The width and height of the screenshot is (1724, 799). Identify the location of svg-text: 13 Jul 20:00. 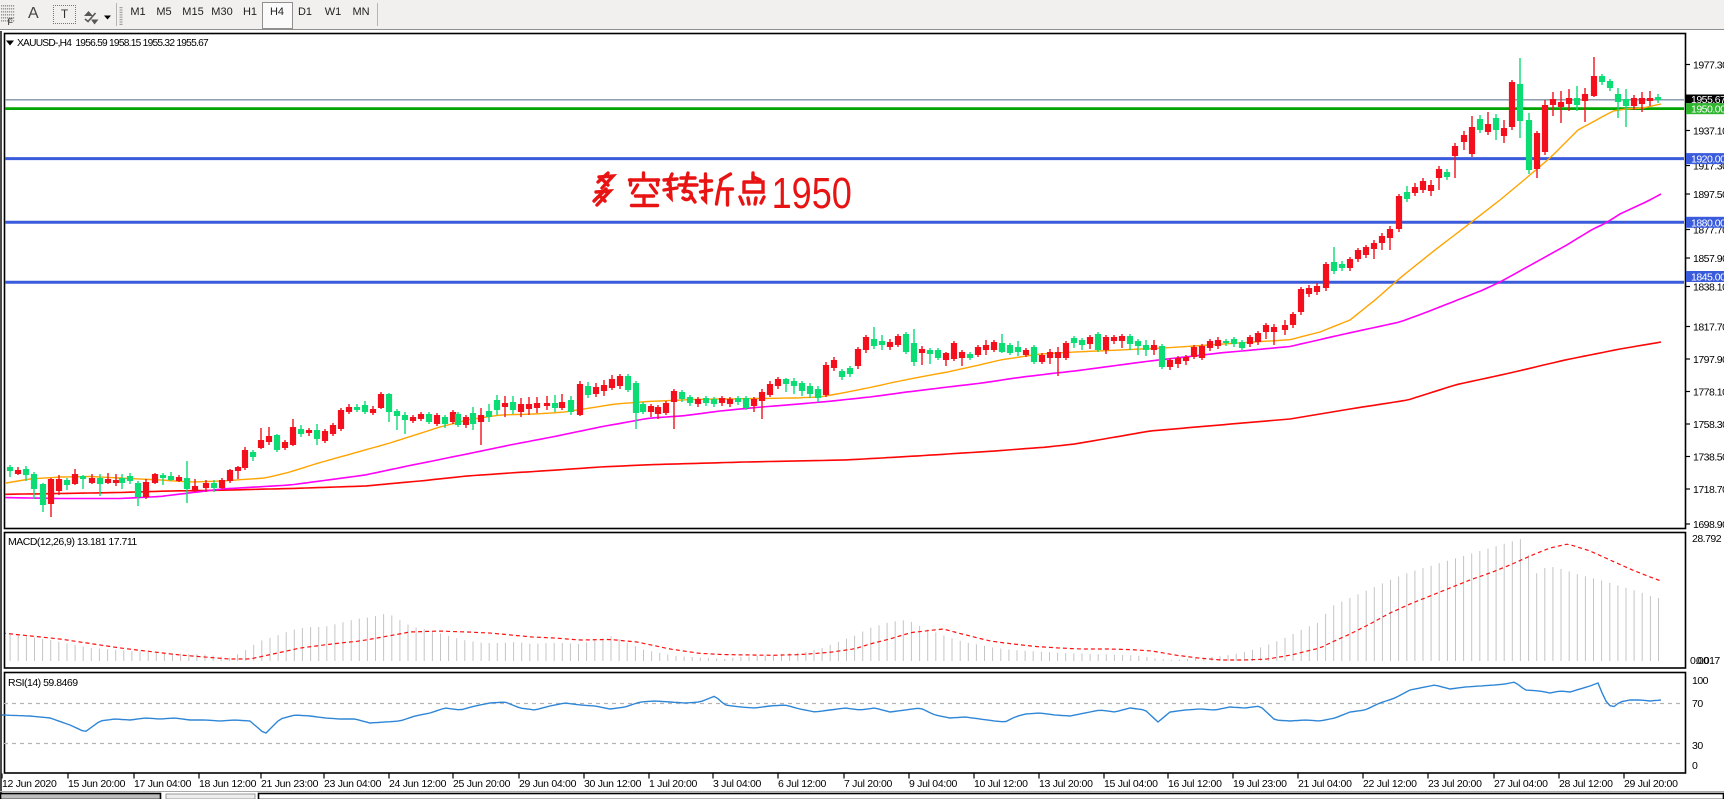
(1066, 784).